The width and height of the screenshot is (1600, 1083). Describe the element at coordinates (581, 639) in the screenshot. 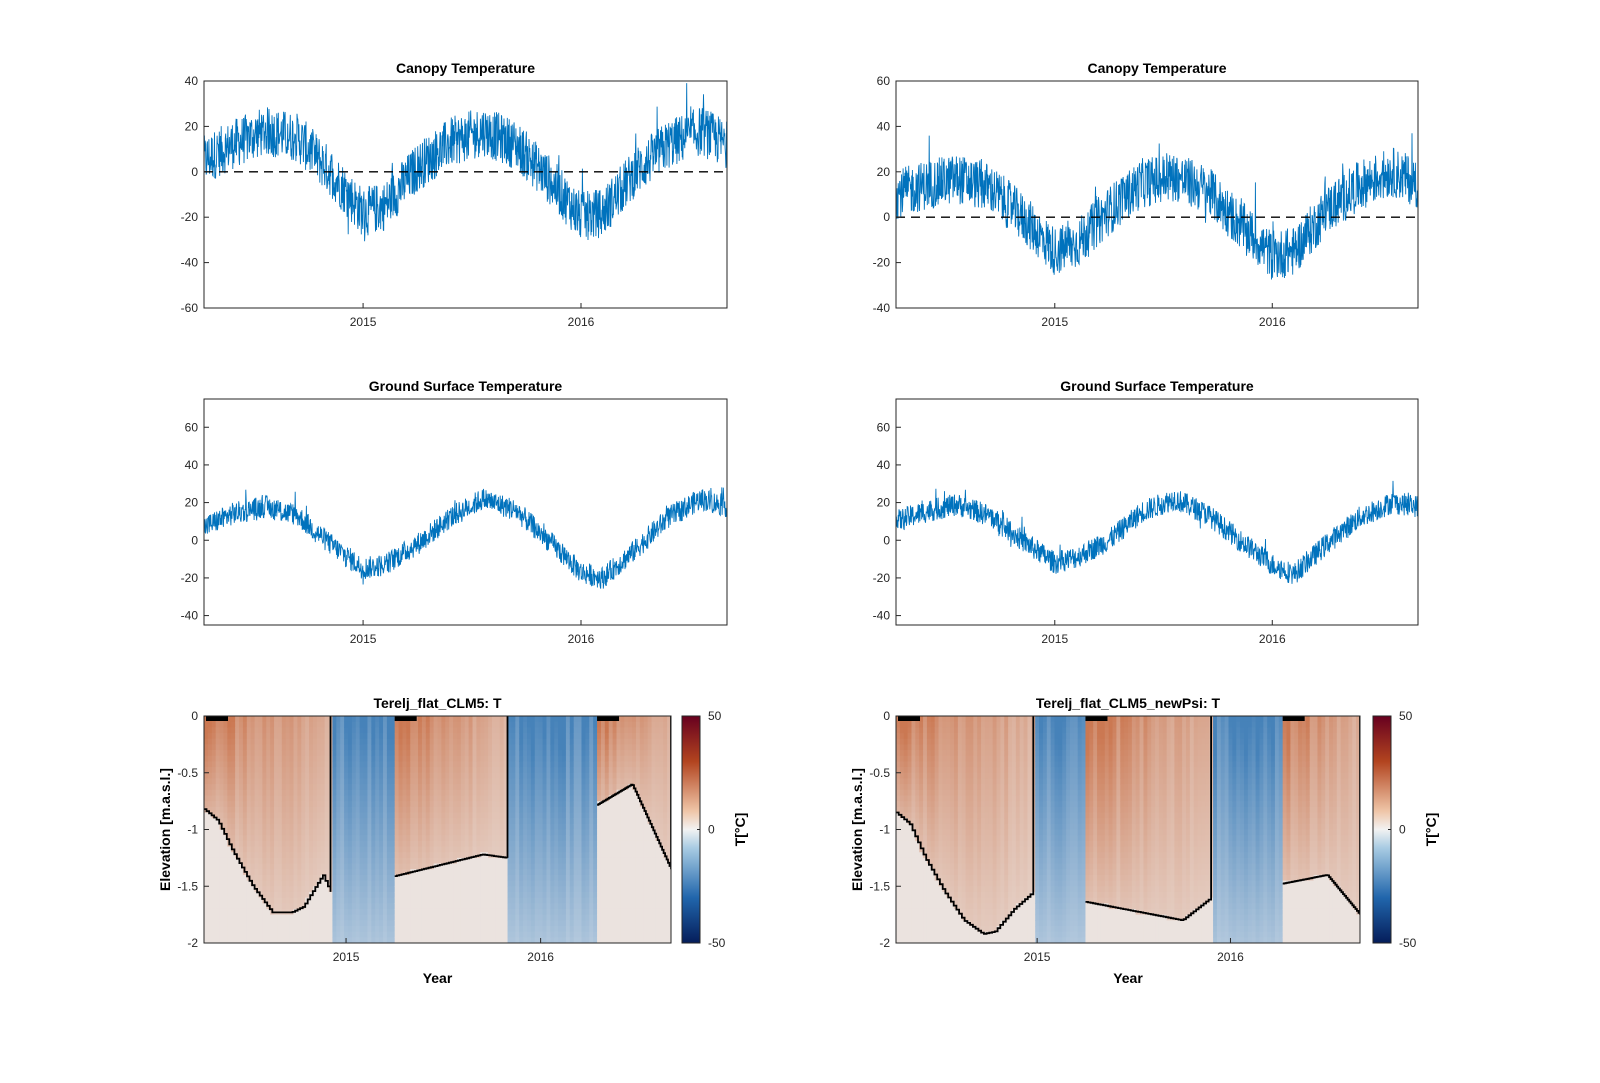

I see `x-tick-label: 2016` at that location.